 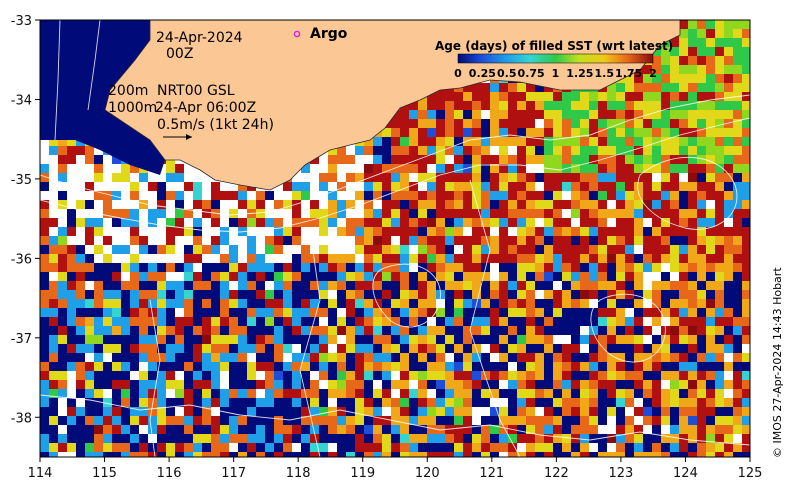 What do you see at coordinates (531, 73) in the screenshot?
I see `colorbar-tick-label: 0.75` at bounding box center [531, 73].